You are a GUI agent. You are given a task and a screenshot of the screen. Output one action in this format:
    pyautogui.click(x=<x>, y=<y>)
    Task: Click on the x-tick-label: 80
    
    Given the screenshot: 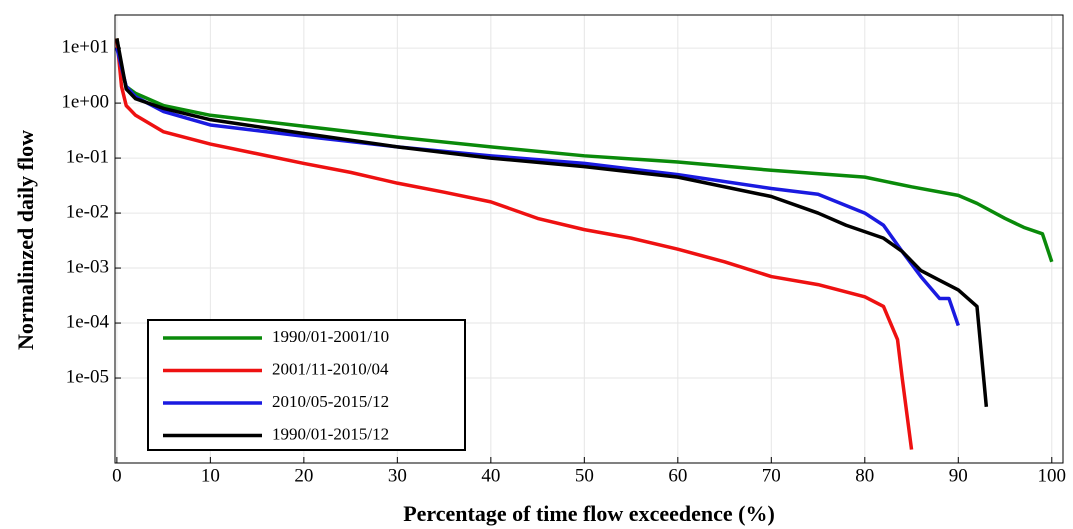 What is the action you would take?
    pyautogui.click(x=864, y=475)
    